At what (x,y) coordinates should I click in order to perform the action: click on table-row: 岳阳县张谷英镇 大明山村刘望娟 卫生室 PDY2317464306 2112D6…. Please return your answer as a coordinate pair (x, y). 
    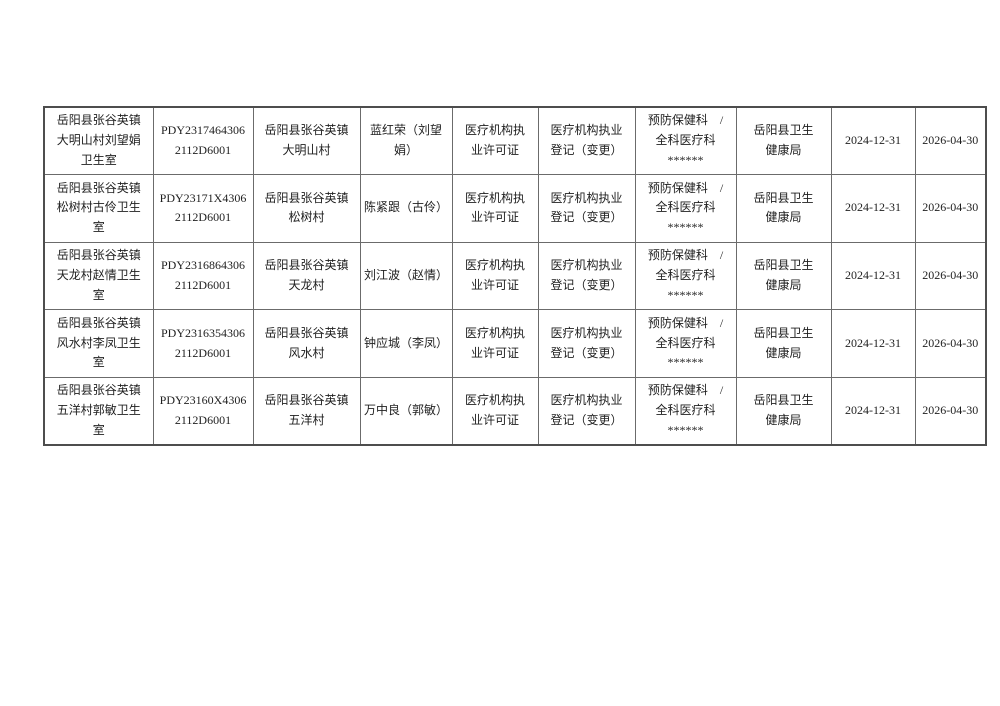
    Looking at the image, I should click on (515, 141).